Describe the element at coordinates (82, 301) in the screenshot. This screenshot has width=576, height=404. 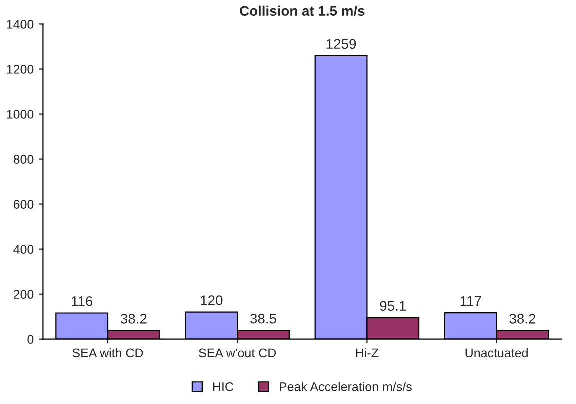
I see `data-label: 116` at that location.